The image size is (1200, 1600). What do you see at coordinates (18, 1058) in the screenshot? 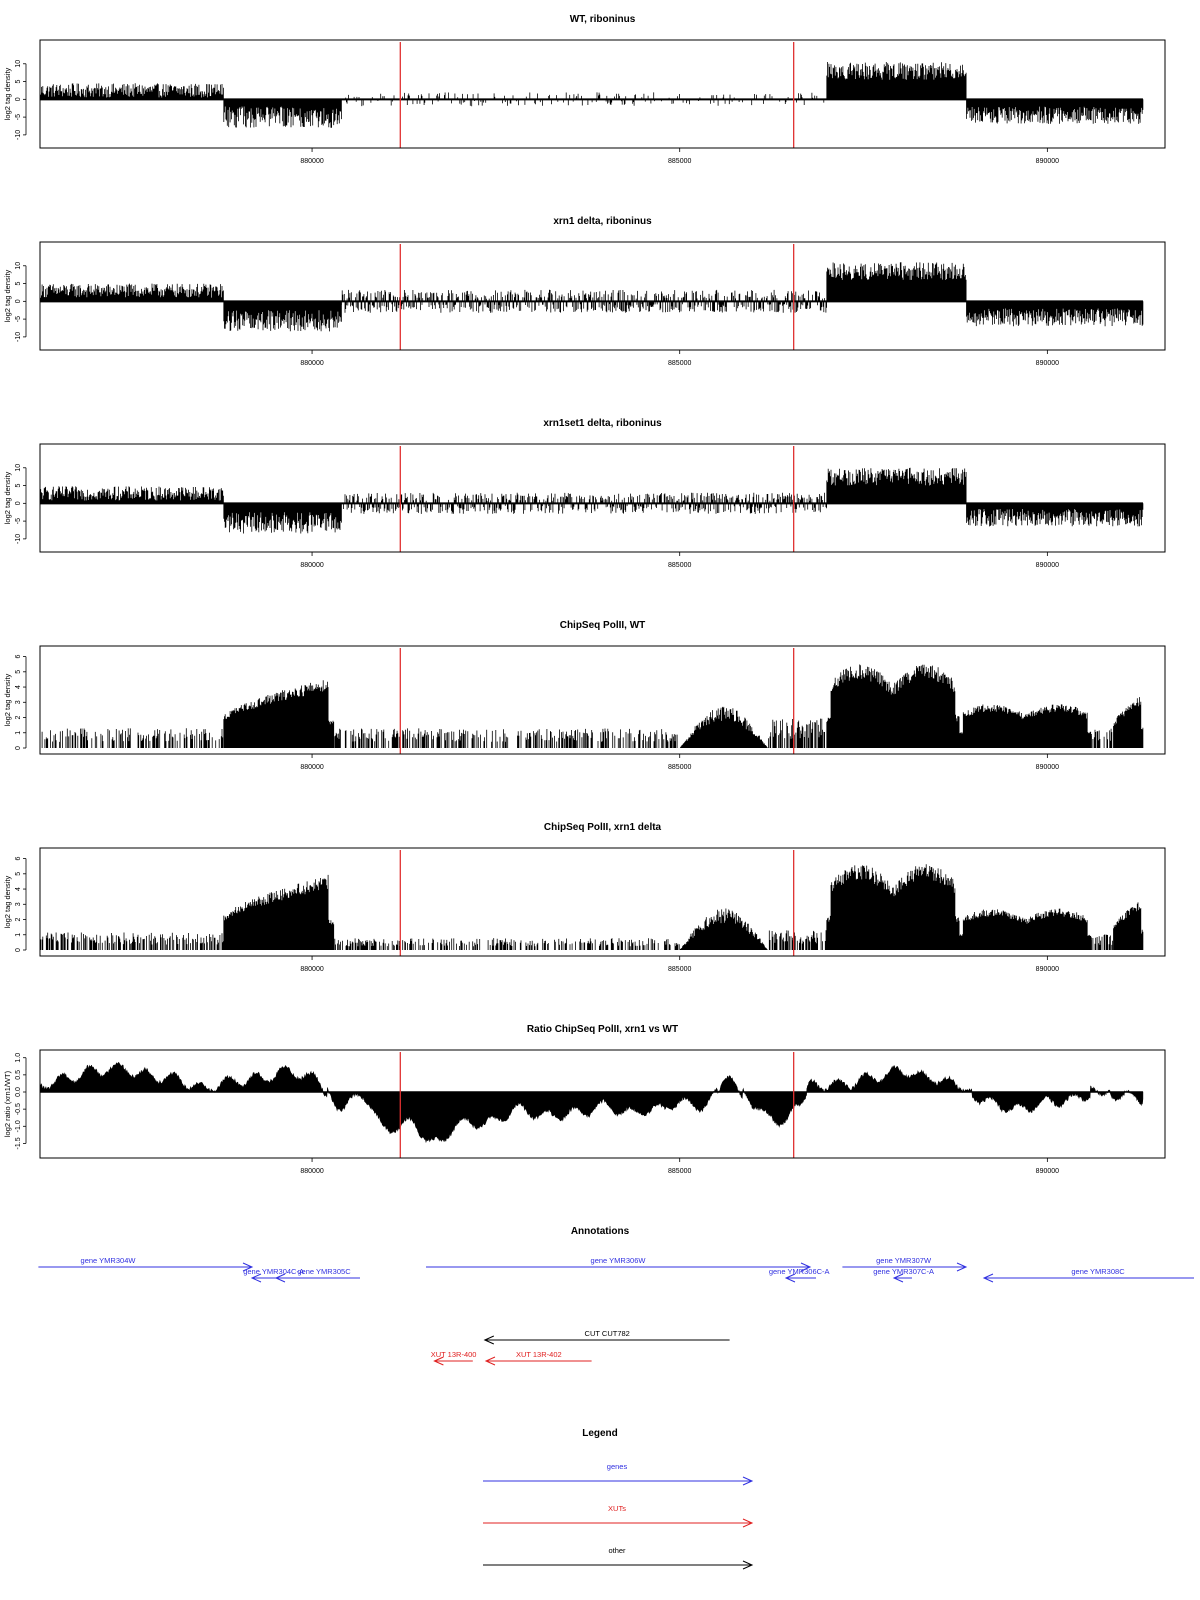
I see `y-tick-label: 1.0` at bounding box center [18, 1058].